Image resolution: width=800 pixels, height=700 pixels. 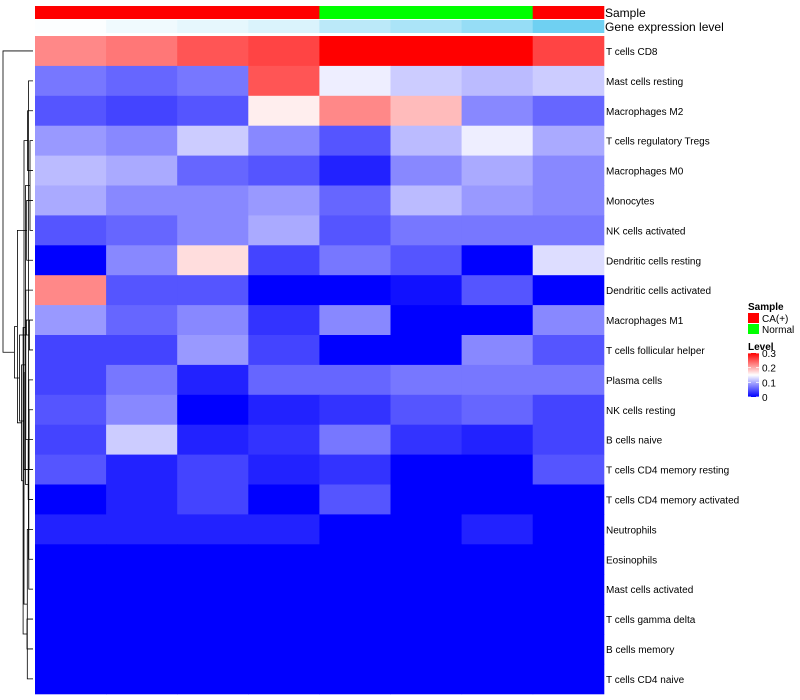 I want to click on legend-label-ca: CA(+), so click(x=775, y=319).